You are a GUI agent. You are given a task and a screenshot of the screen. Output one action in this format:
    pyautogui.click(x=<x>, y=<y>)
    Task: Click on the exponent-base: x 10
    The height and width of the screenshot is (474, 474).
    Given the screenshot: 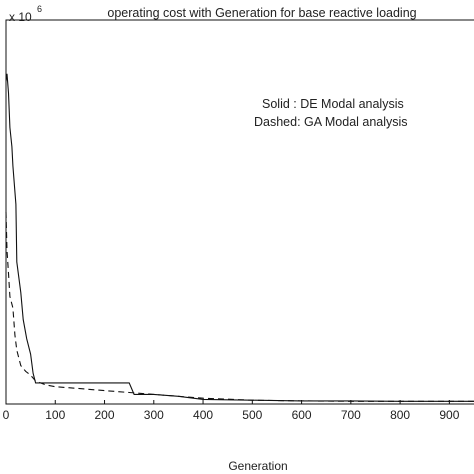 What is the action you would take?
    pyautogui.click(x=20, y=17)
    